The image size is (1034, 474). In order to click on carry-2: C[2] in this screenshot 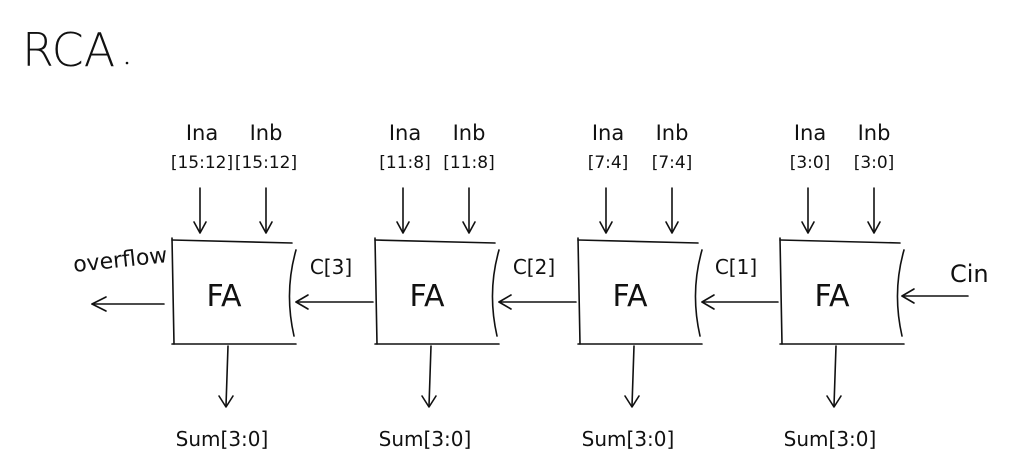, I will do `click(537, 282)`.